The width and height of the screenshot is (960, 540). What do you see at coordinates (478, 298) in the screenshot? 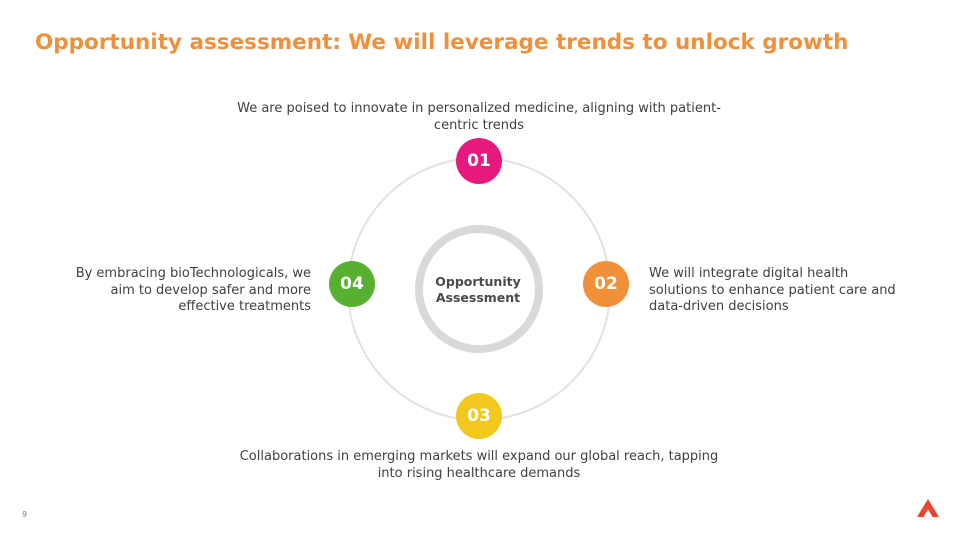
I see `center-label-line2: Assessment` at bounding box center [478, 298].